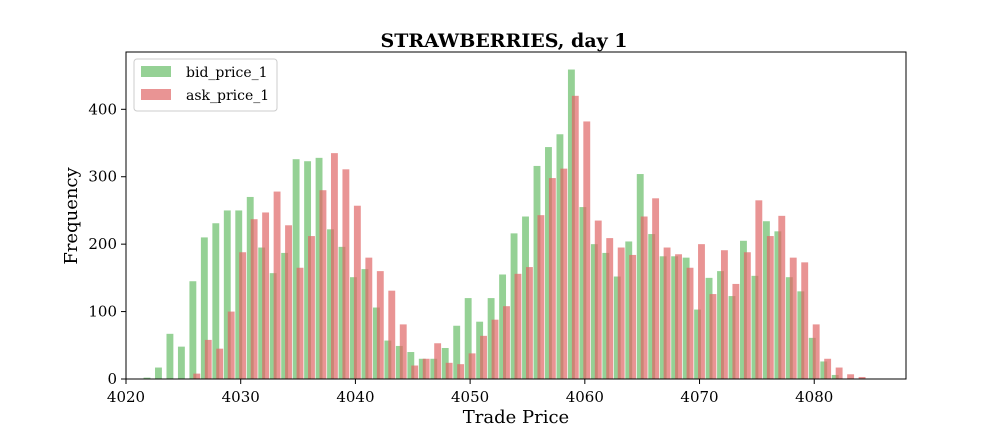 This screenshot has width=1008, height=432. What do you see at coordinates (355, 397) in the screenshot?
I see `x-tick-label-4040: 4040` at bounding box center [355, 397].